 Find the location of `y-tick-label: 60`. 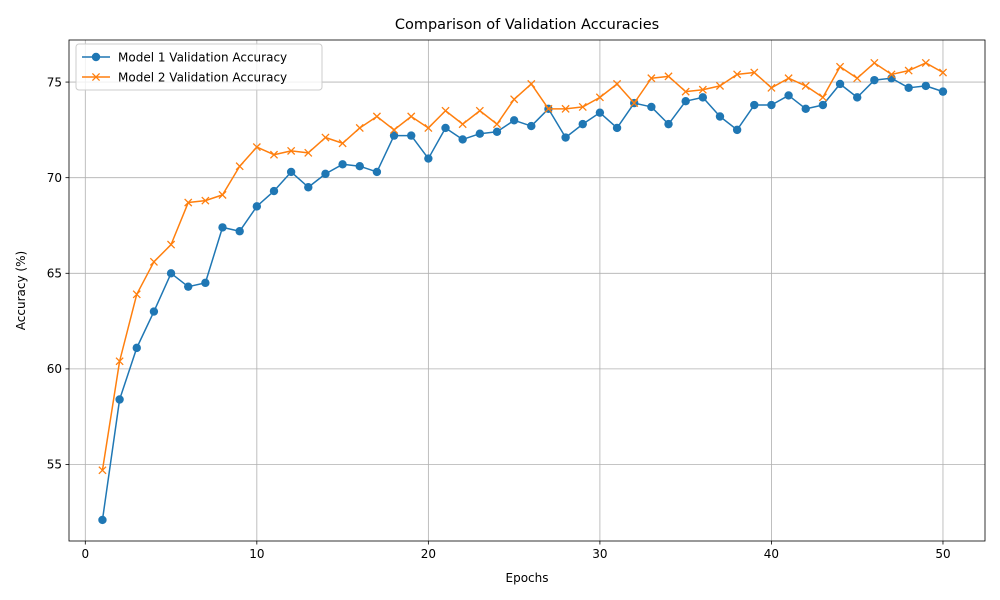

y-tick-label: 60 is located at coordinates (54, 369).